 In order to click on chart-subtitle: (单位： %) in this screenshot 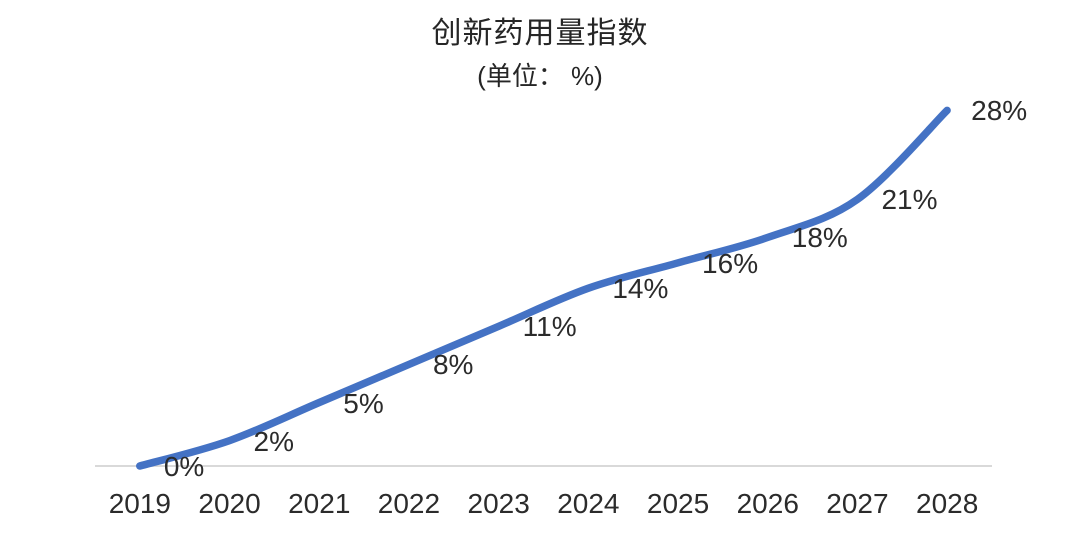, I will do `click(540, 76)`.